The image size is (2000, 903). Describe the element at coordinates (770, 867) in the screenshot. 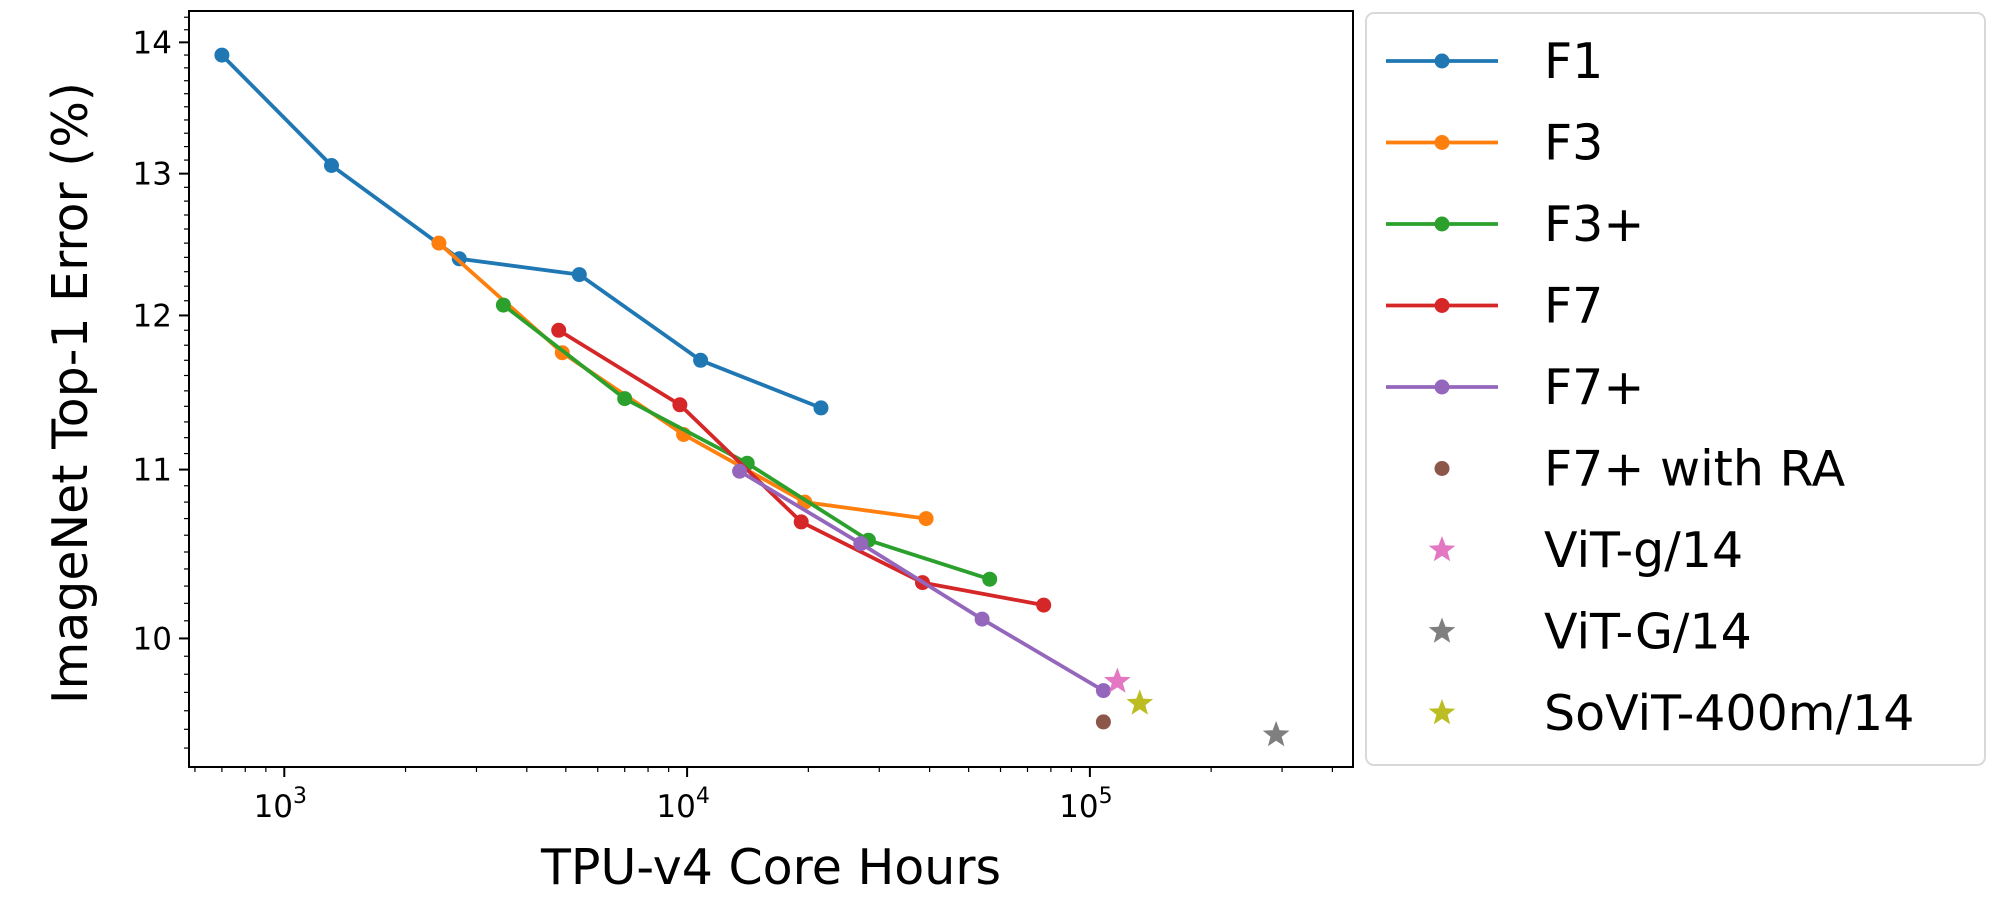

I see `x-axis-label: TPU-v4 Core Hours` at that location.